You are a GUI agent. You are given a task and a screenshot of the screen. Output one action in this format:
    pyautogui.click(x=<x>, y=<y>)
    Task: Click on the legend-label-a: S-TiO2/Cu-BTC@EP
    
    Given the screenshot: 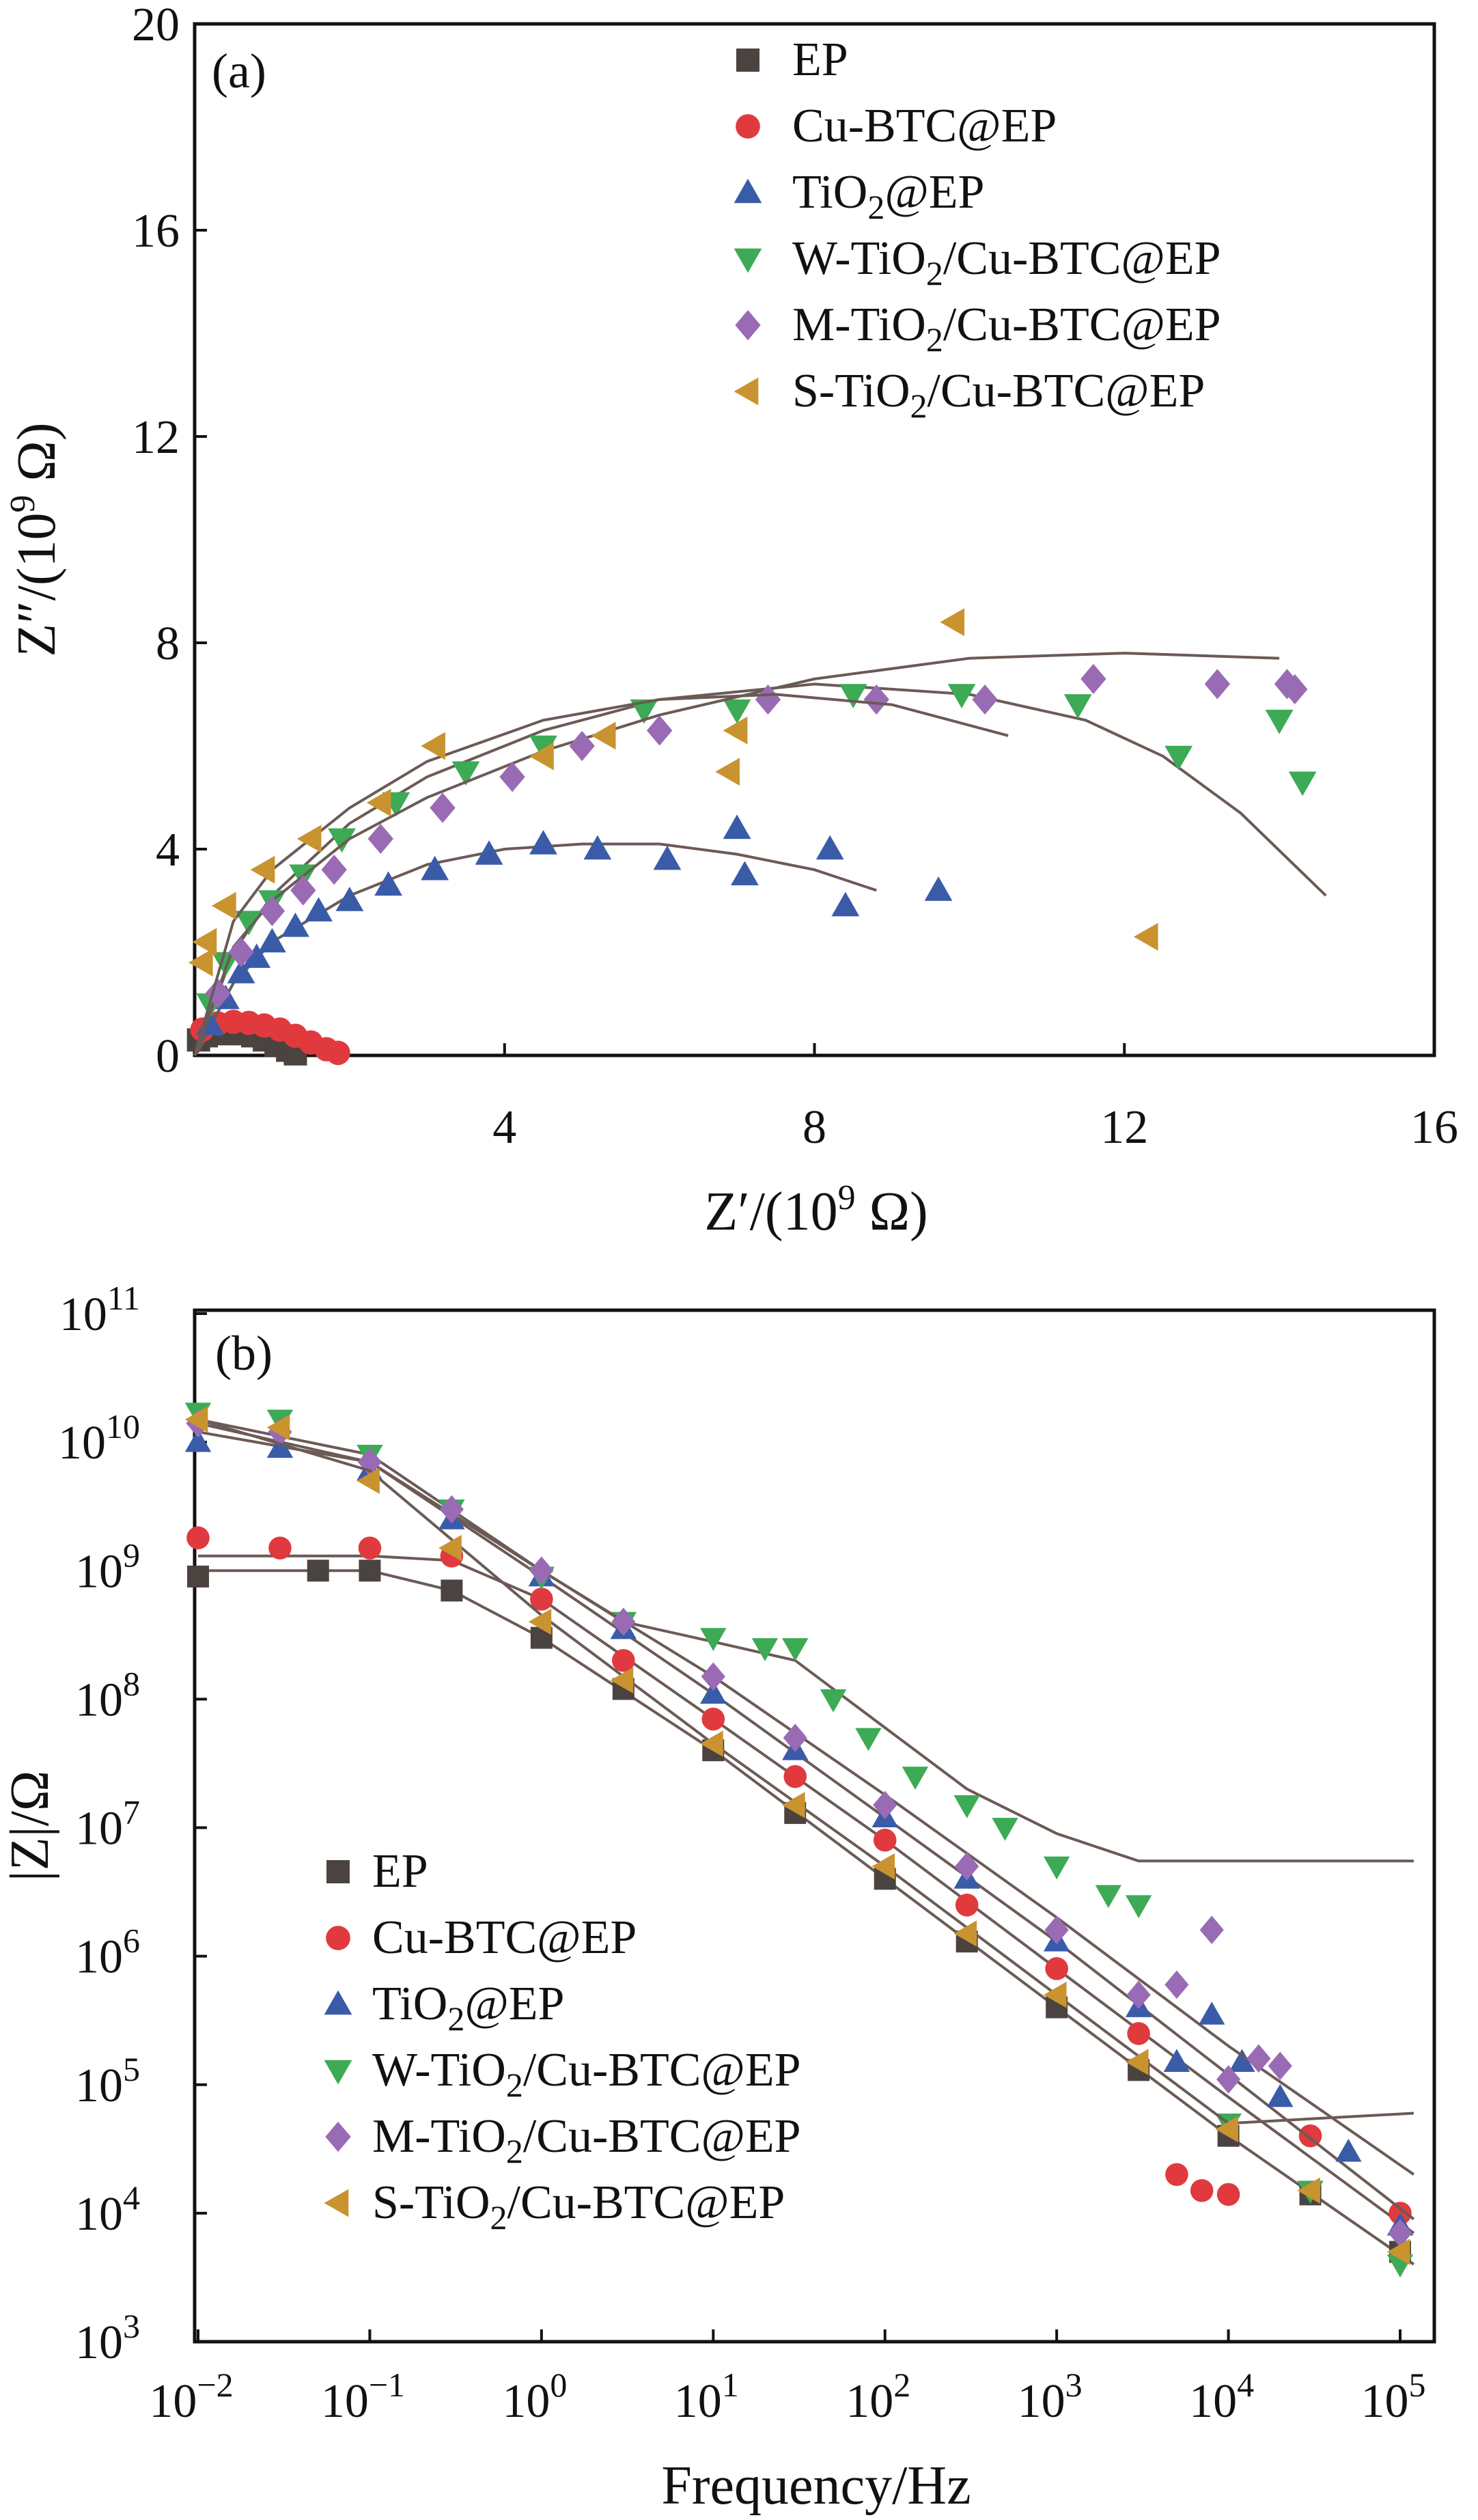 What is the action you would take?
    pyautogui.click(x=999, y=395)
    